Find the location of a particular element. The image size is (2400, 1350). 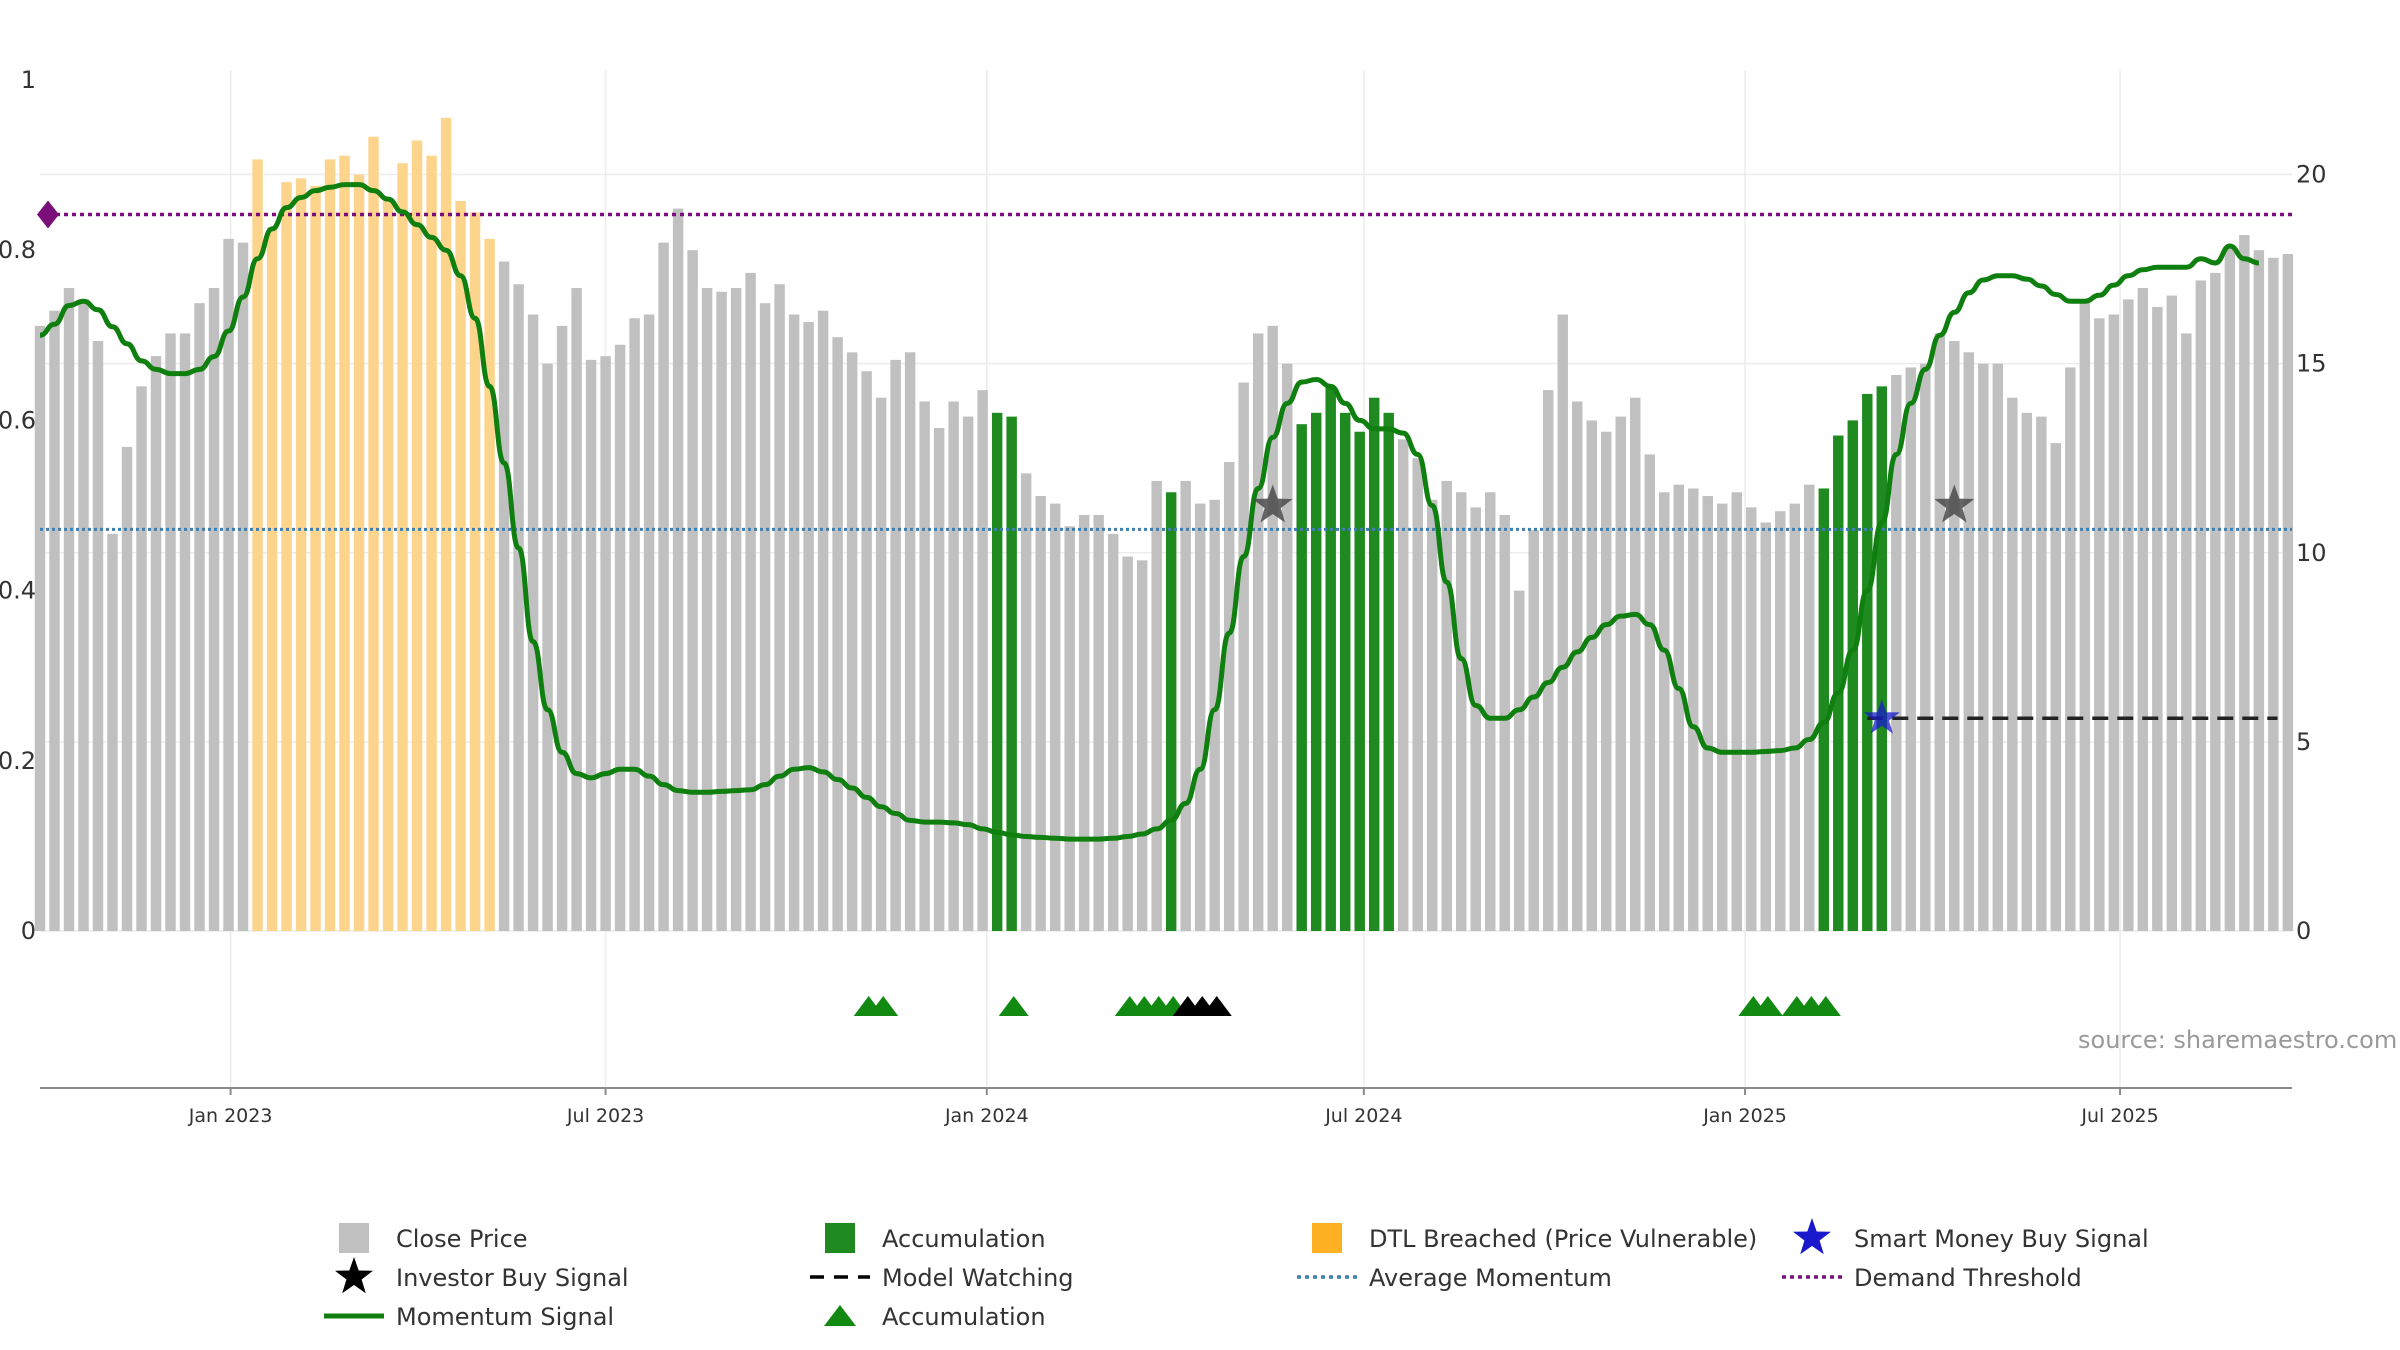

legend-label: Demand Threshold is located at coordinates (1968, 1278).